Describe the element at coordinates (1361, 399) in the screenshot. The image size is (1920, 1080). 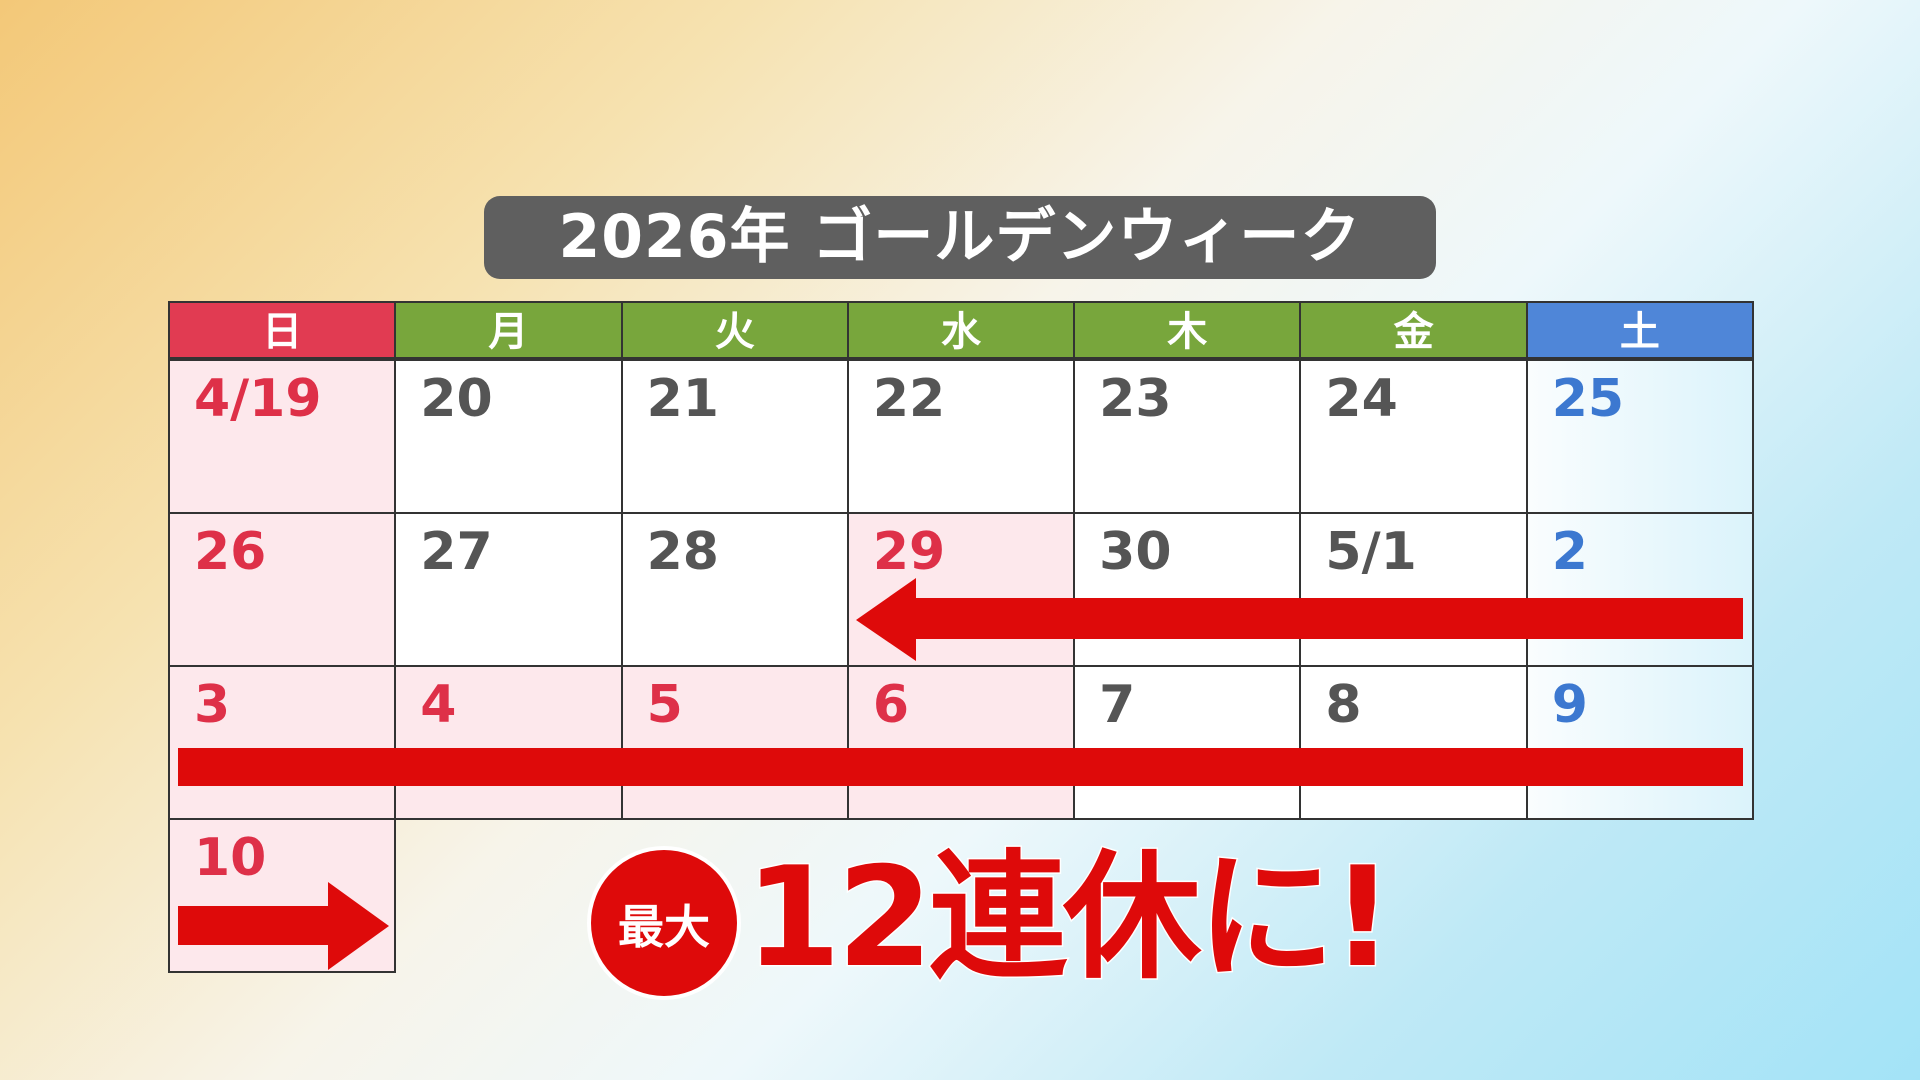
I see `day-number: 24` at that location.